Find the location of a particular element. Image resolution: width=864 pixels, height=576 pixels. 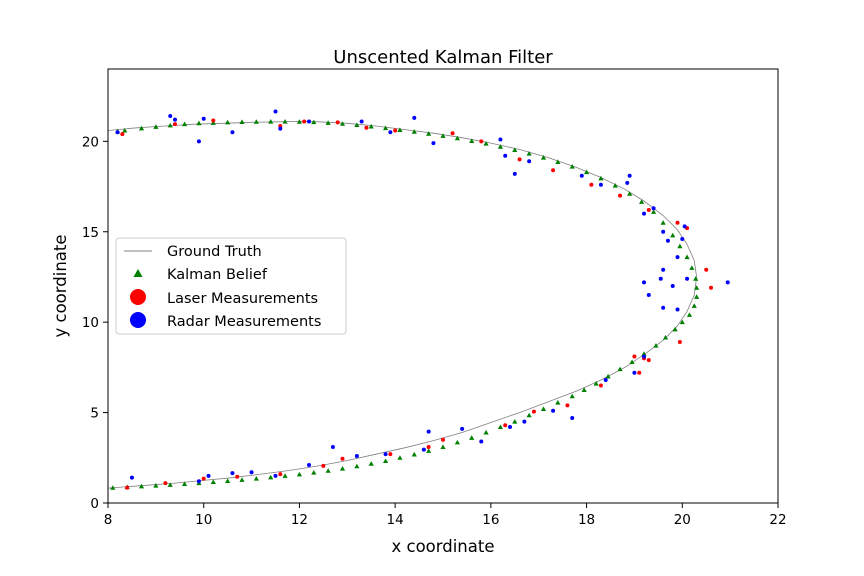

y-tick-label: 15 is located at coordinates (90, 233).